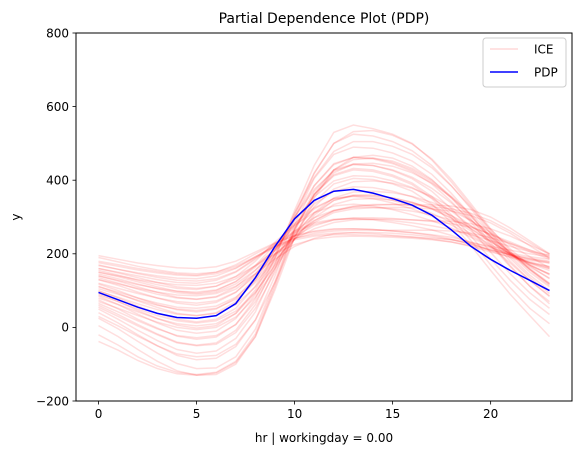 Image resolution: width=583 pixels, height=455 pixels. What do you see at coordinates (57, 254) in the screenshot?
I see `y-tick-label-200: 200` at bounding box center [57, 254].